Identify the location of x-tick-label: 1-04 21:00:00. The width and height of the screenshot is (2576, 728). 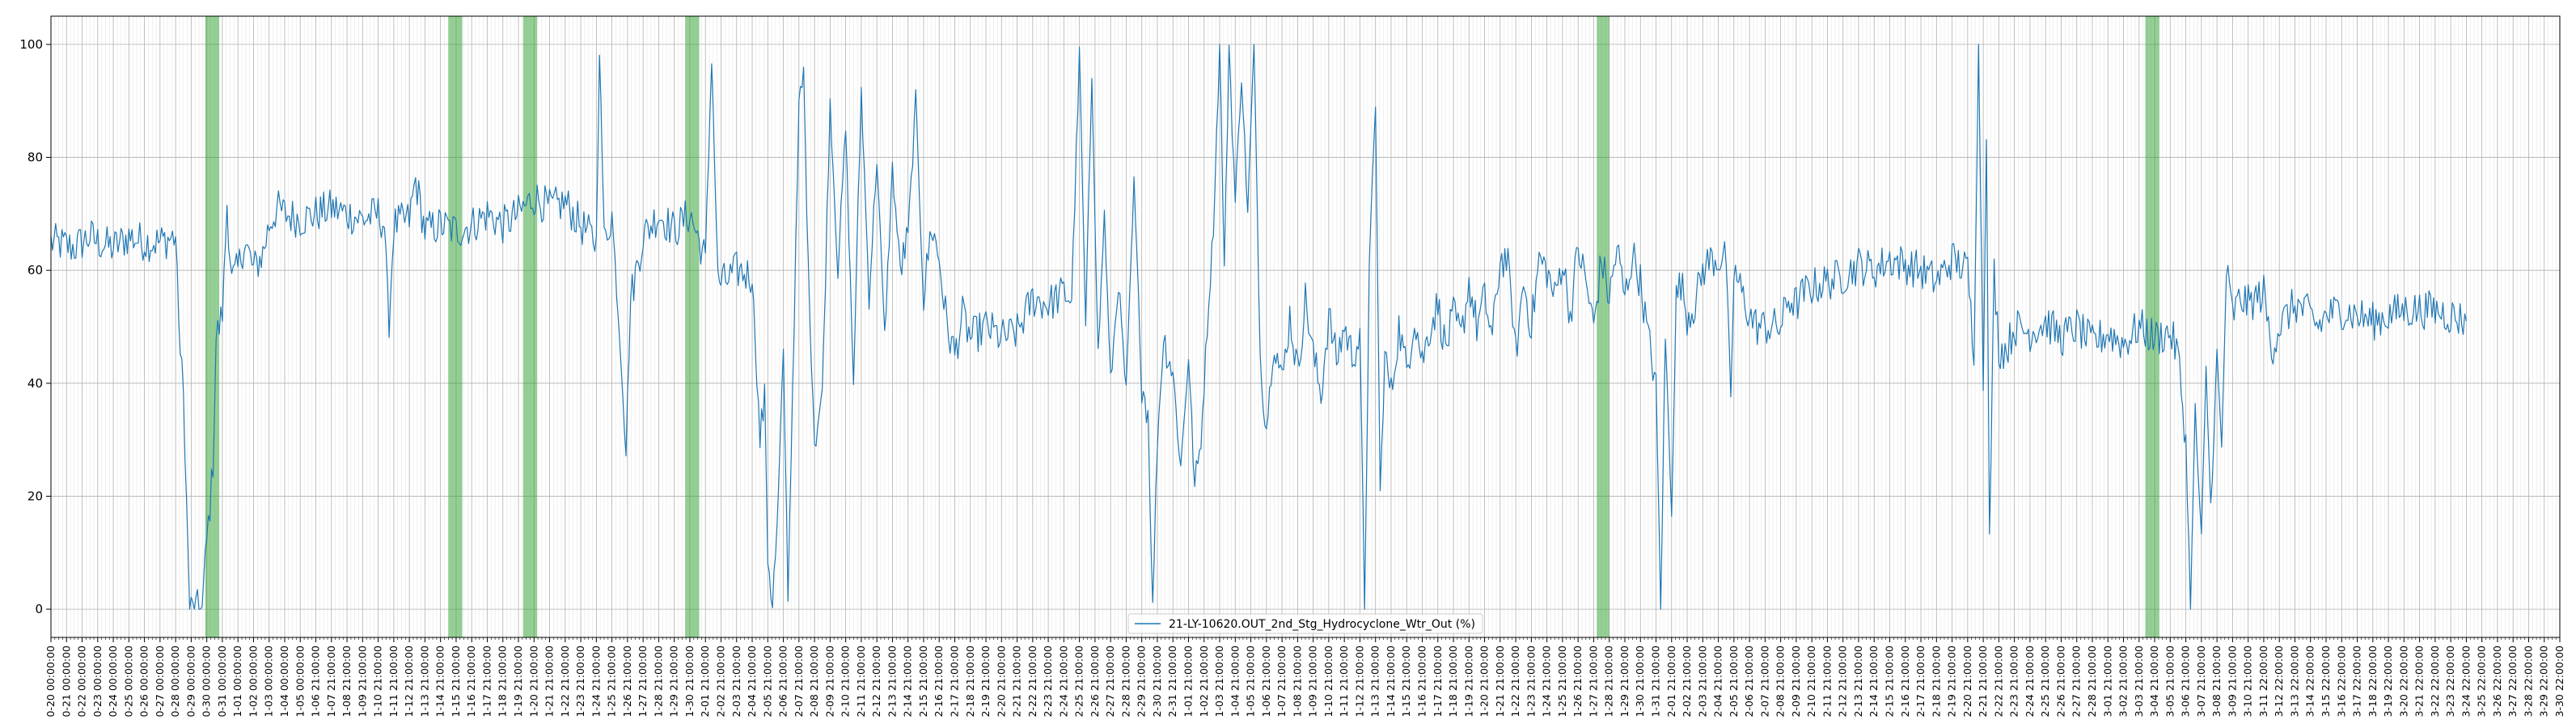
(1235, 681).